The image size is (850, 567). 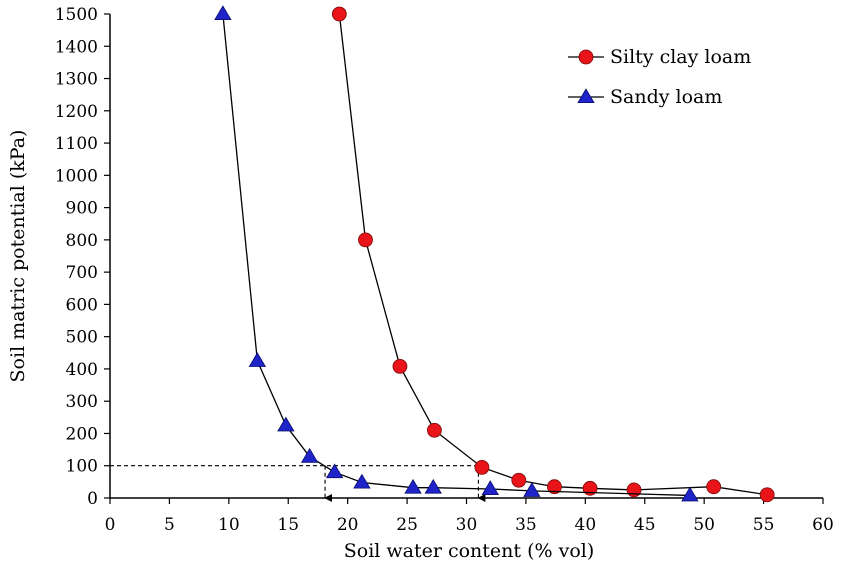 What do you see at coordinates (229, 525) in the screenshot?
I see `x-tick-label: 10` at bounding box center [229, 525].